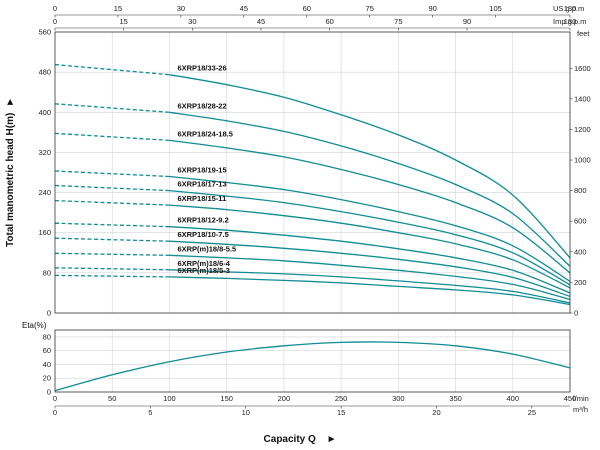  What do you see at coordinates (10, 102) in the screenshot?
I see `head-y-axis-arrow: ►` at bounding box center [10, 102].